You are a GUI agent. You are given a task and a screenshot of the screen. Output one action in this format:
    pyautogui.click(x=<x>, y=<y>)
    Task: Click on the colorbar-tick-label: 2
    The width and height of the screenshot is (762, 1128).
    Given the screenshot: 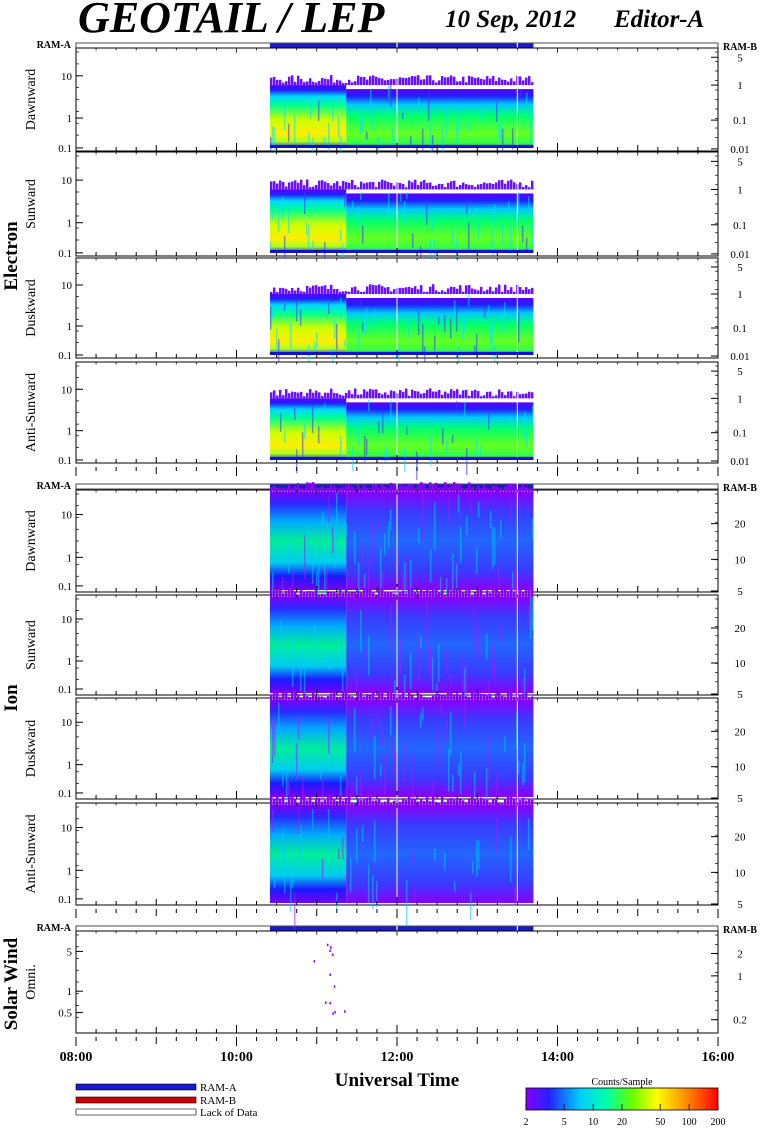 What is the action you would take?
    pyautogui.click(x=526, y=1122)
    